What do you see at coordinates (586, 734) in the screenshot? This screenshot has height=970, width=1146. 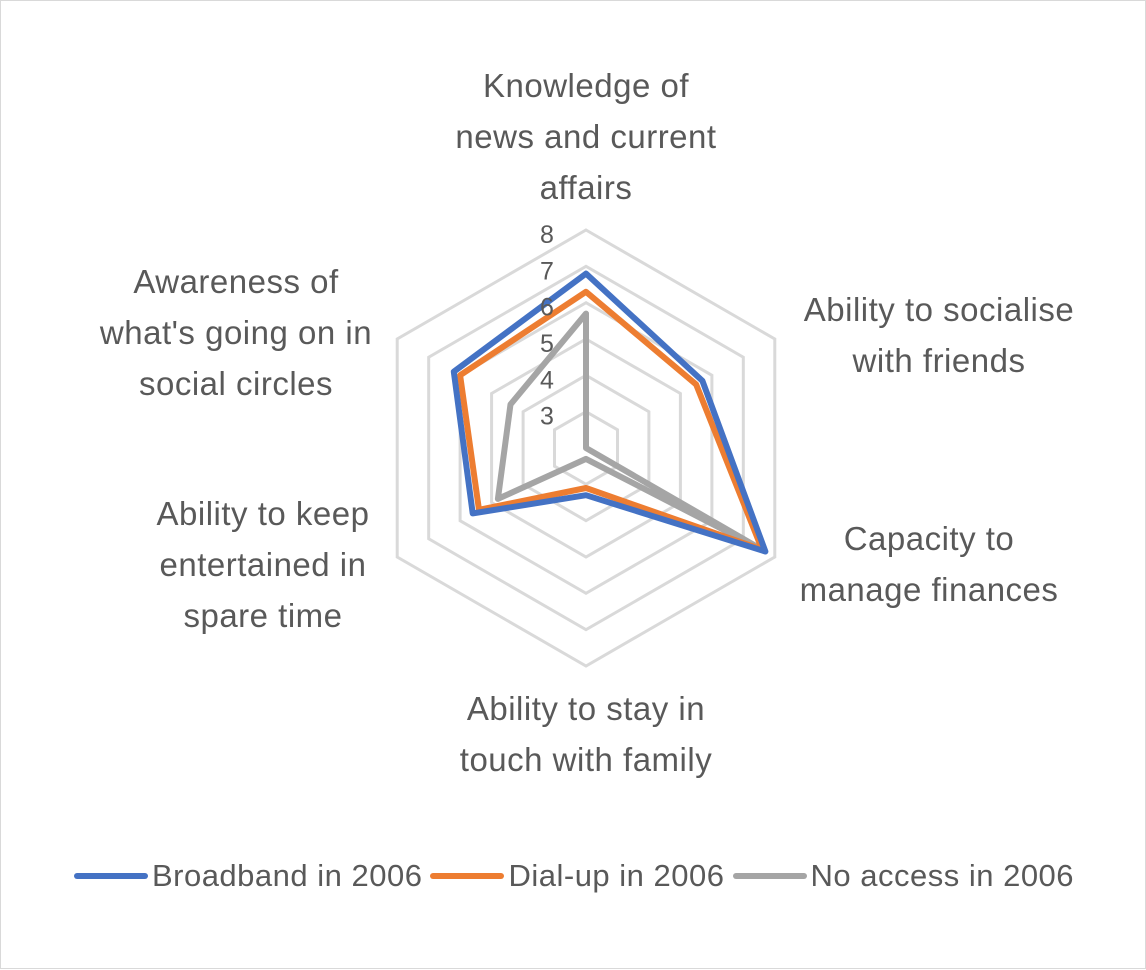 I see `category-label-family: Ability to stay in touch with family` at bounding box center [586, 734].